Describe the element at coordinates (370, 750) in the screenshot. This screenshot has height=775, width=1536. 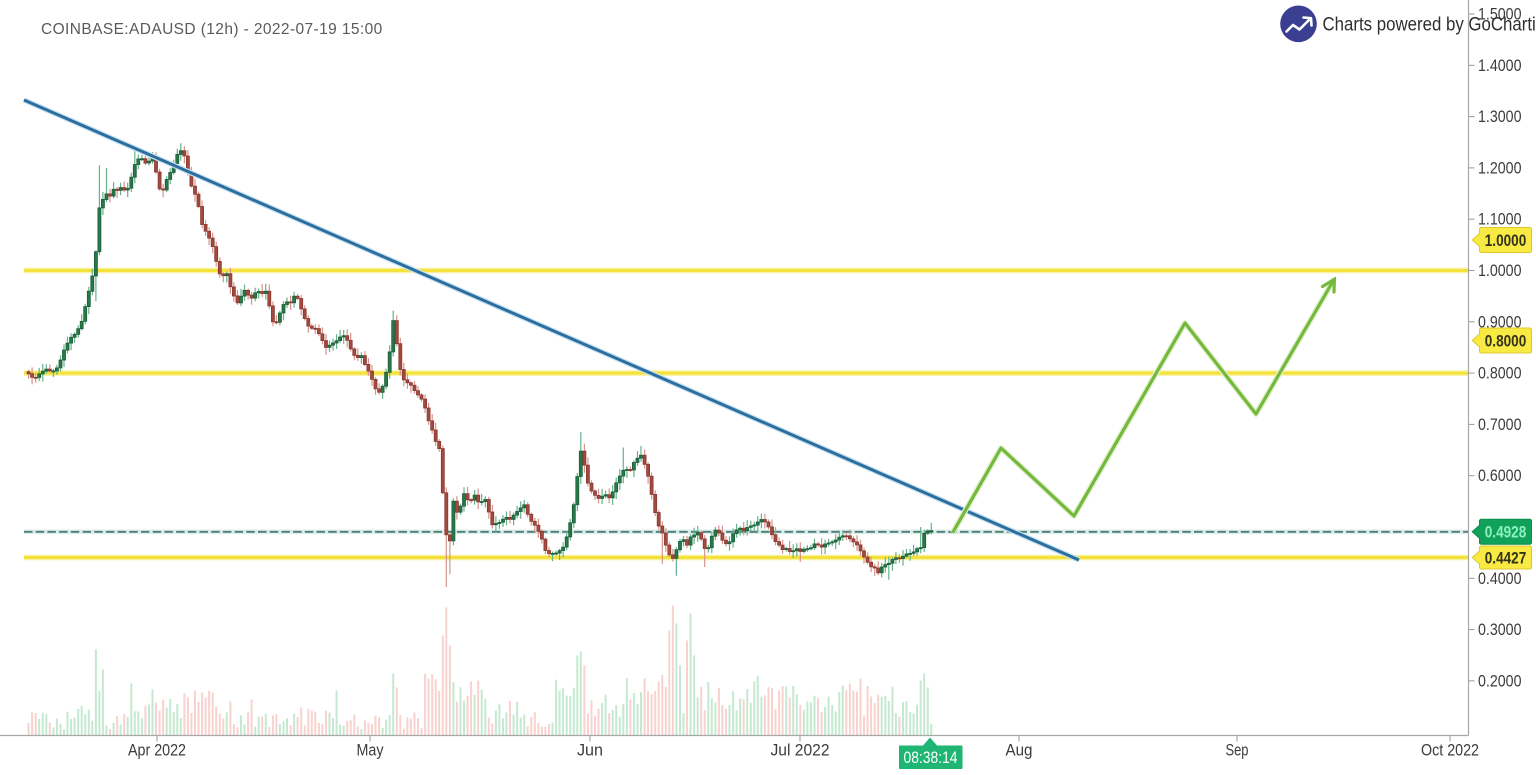
I see `svg-text: May` at that location.